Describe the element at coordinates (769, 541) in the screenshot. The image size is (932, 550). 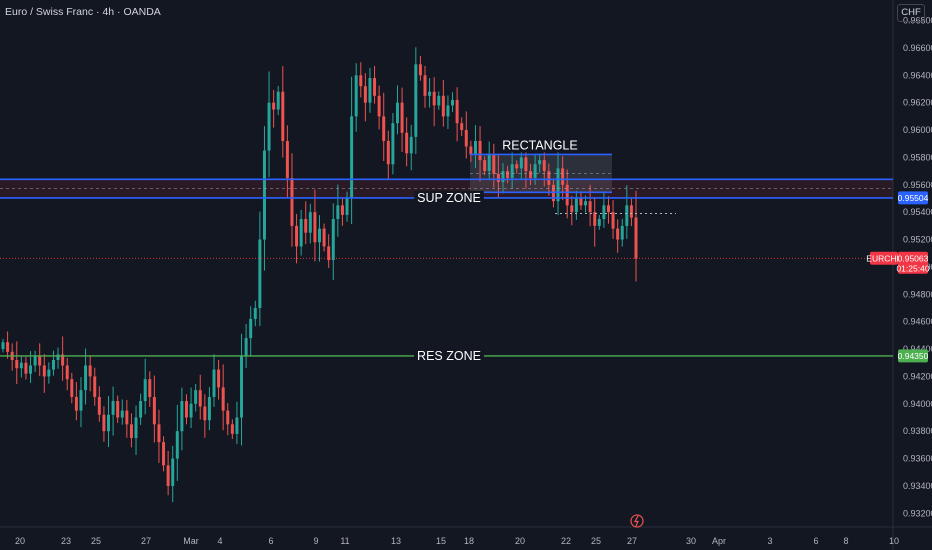
I see `x-tick-label: 3` at that location.